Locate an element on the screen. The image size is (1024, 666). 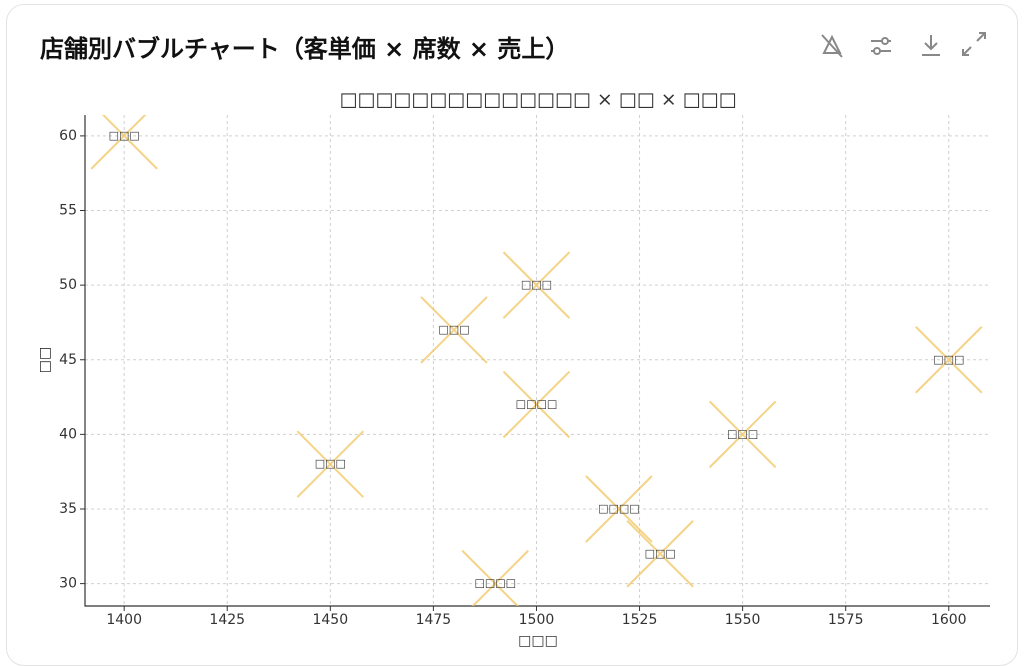
x-axis-label: □□□ is located at coordinates (538, 641).